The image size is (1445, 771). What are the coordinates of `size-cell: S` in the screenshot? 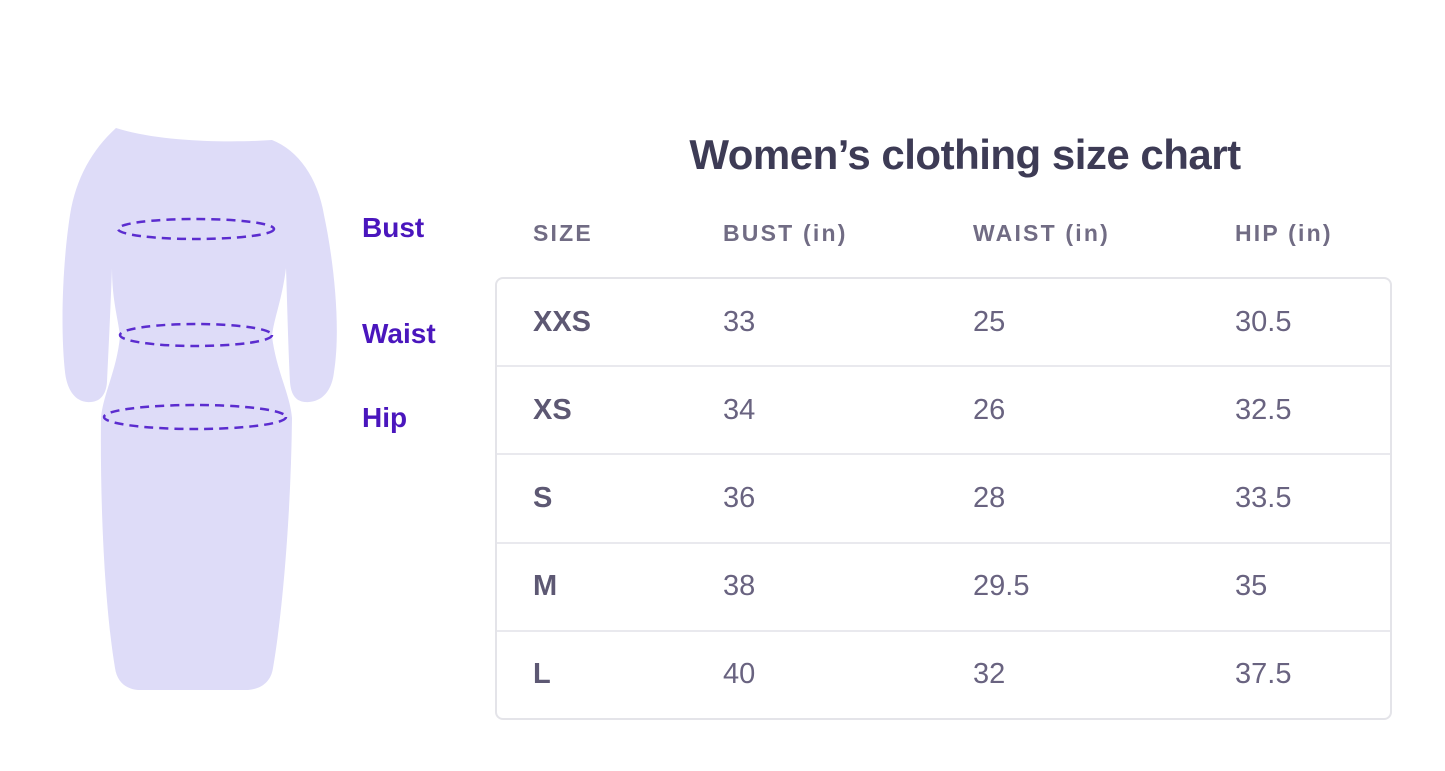 It's located at (543, 498).